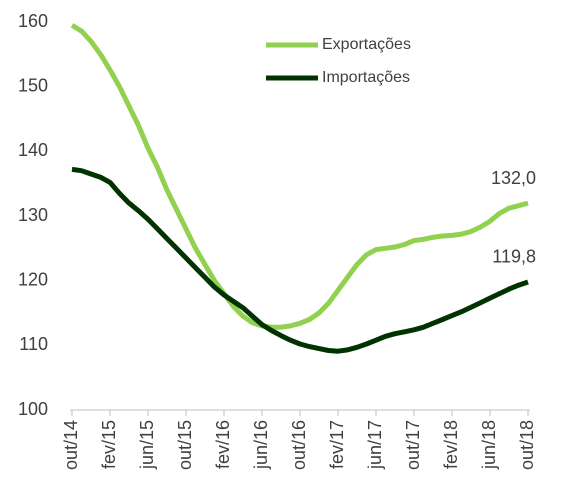 The height and width of the screenshot is (493, 580). What do you see at coordinates (33, 409) in the screenshot?
I see `y-tick-label: 100` at bounding box center [33, 409].